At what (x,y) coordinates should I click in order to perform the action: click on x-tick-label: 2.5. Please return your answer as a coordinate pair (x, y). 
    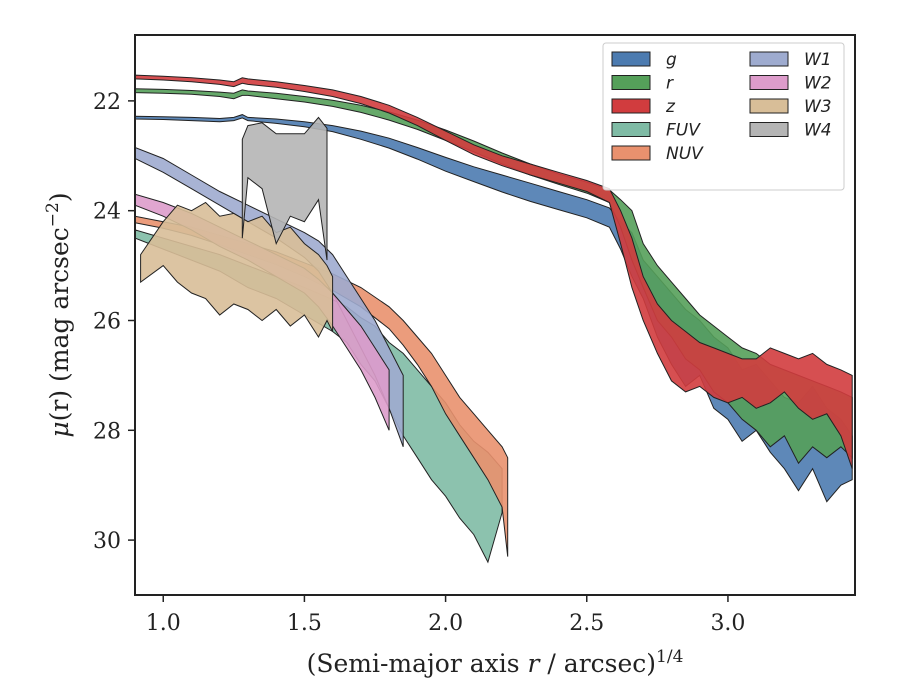
    Looking at the image, I should click on (586, 623).